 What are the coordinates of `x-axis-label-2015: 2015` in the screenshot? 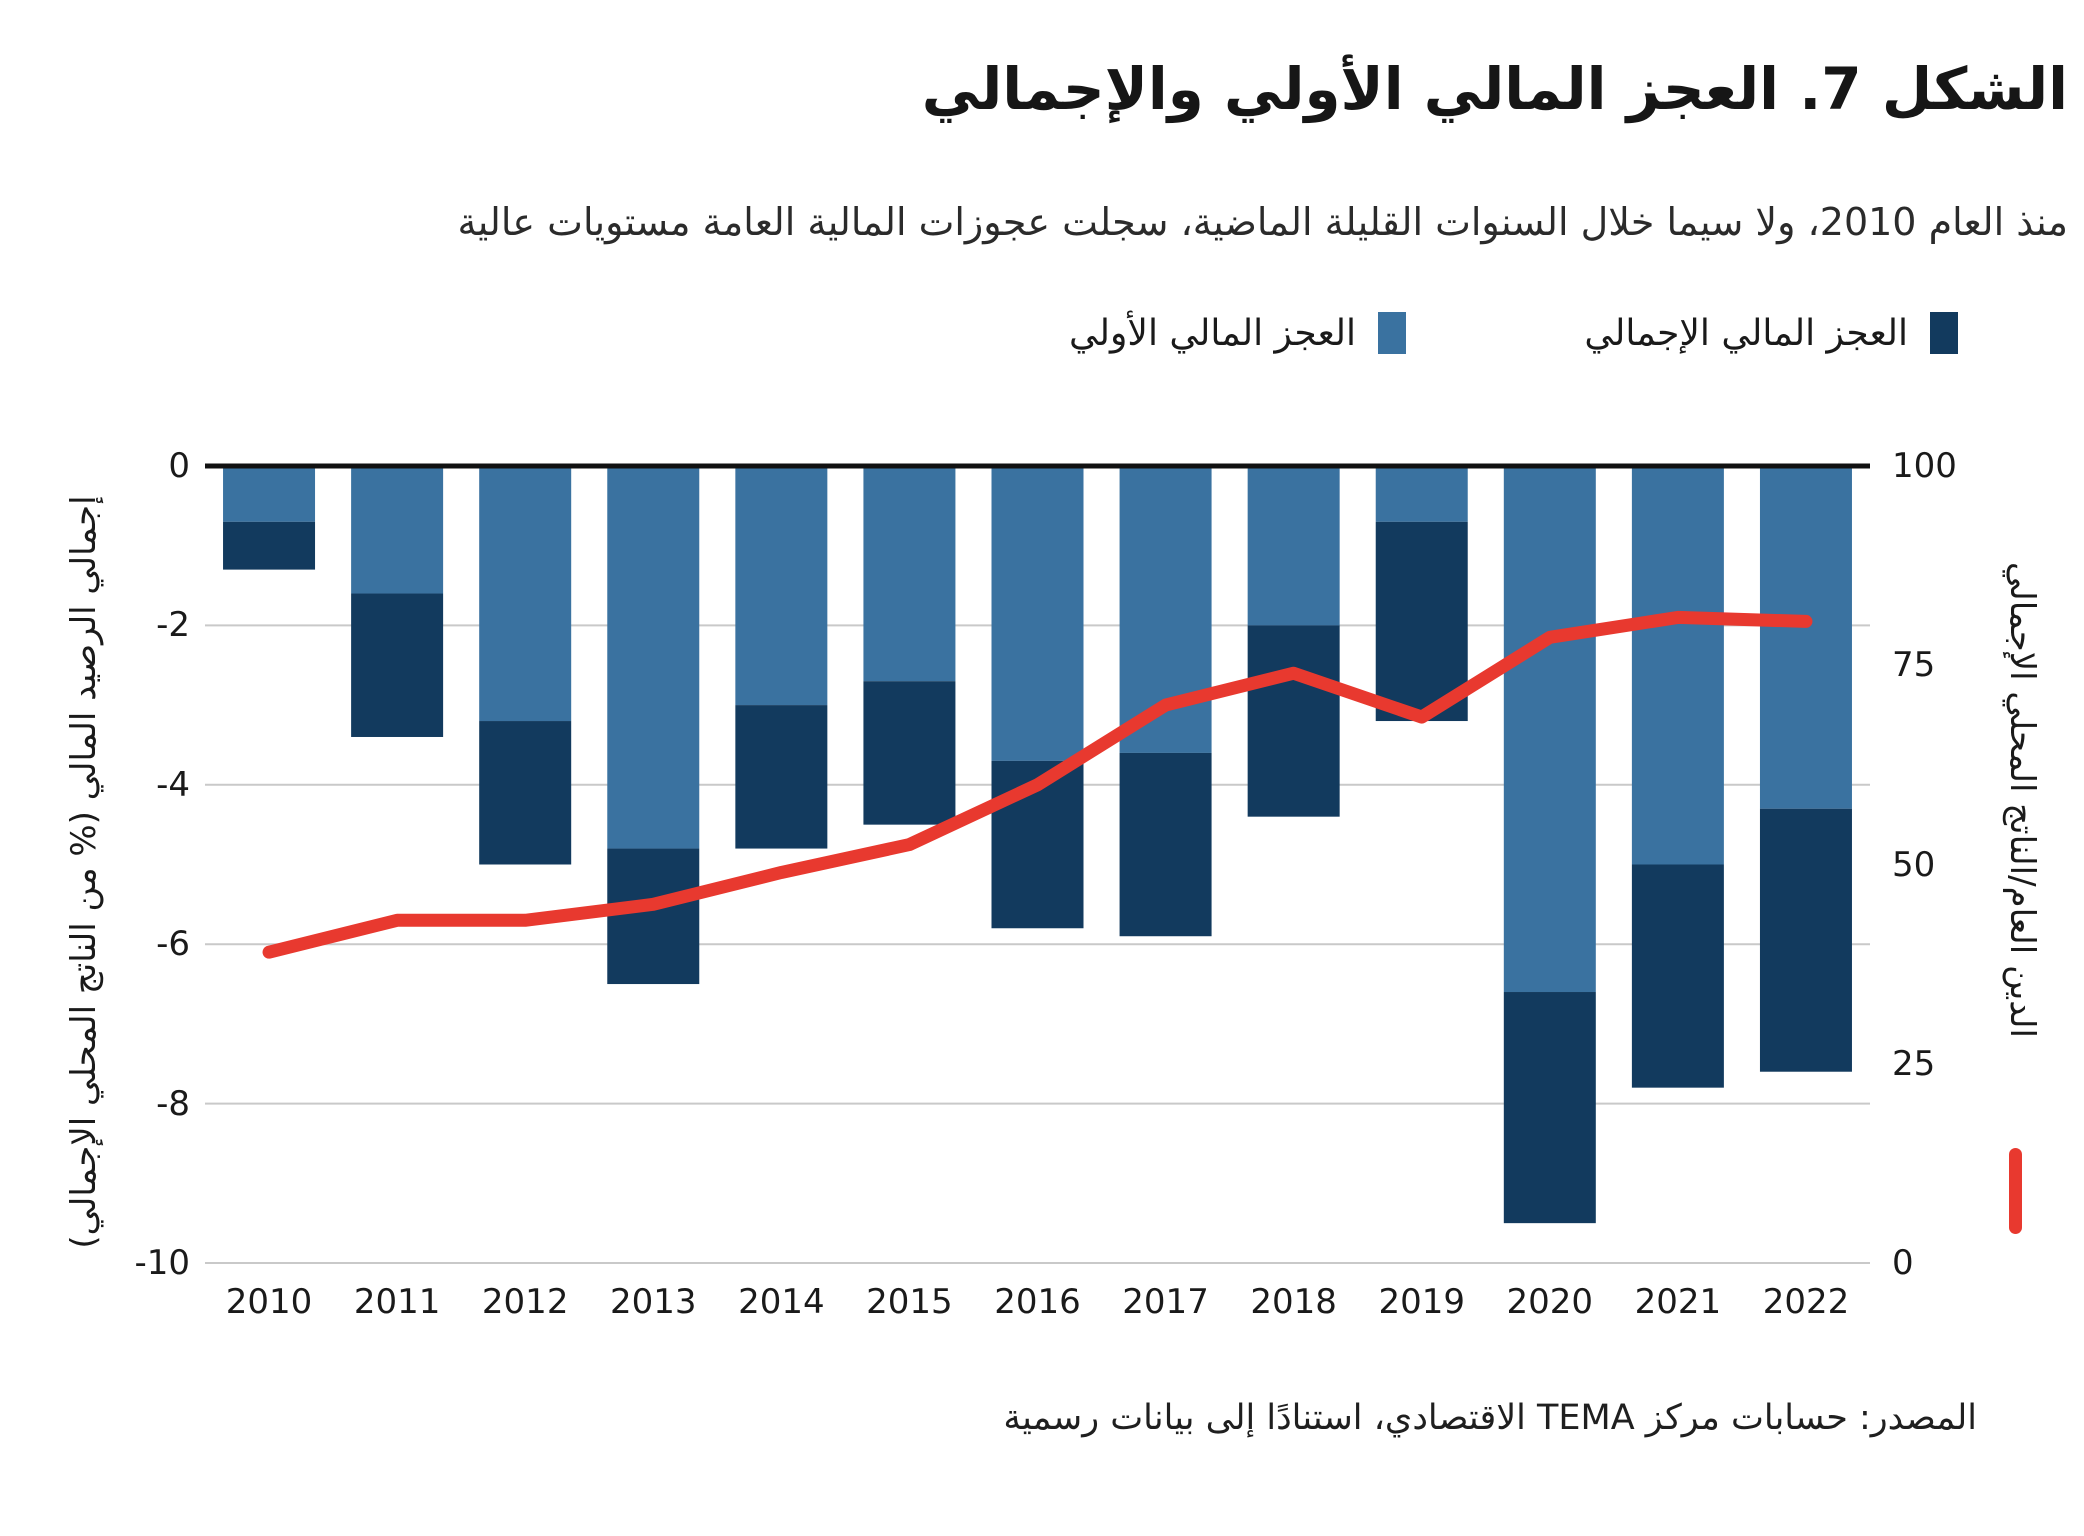 It's located at (909, 1302).